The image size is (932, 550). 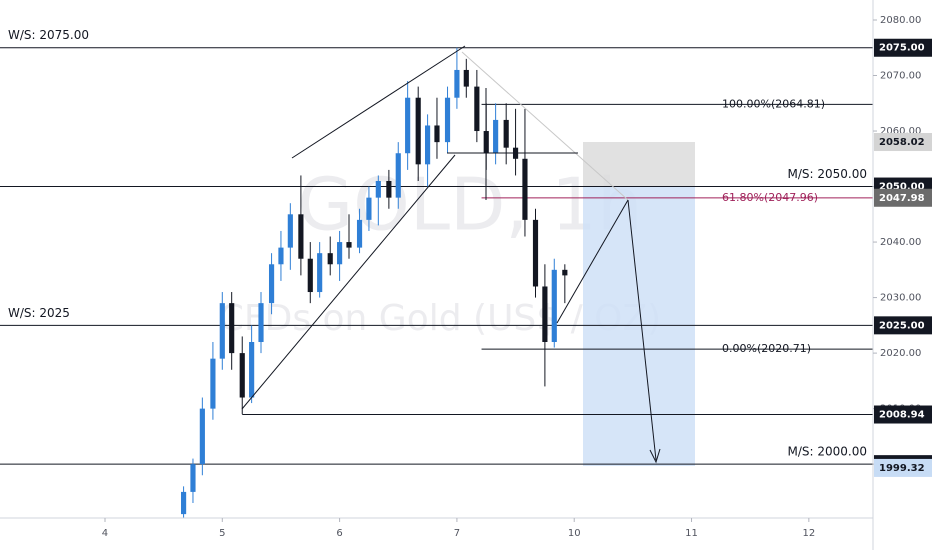 What do you see at coordinates (39, 313) in the screenshot?
I see `level-note: W/S: 2025` at bounding box center [39, 313].